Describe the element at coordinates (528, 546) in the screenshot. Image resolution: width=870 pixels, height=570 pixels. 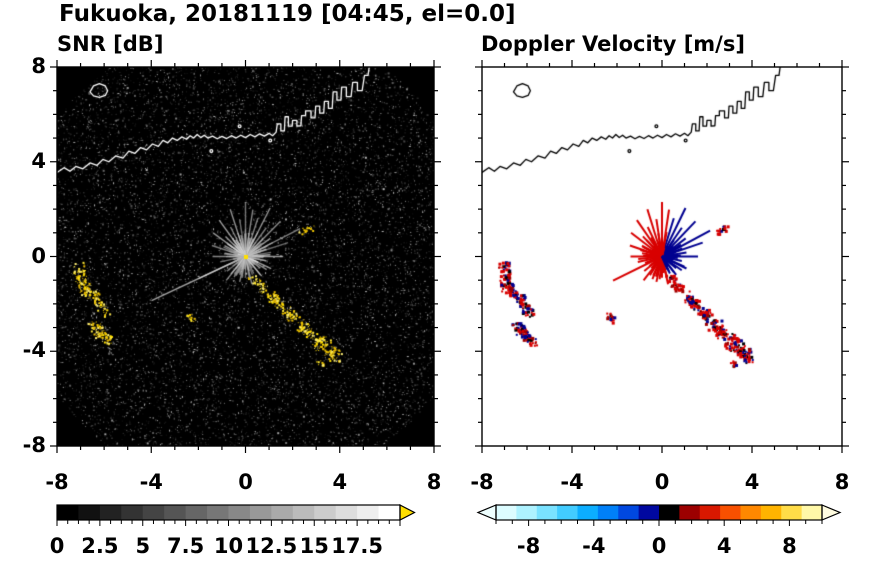
I see `velocity-colorbar-label: -8` at that location.